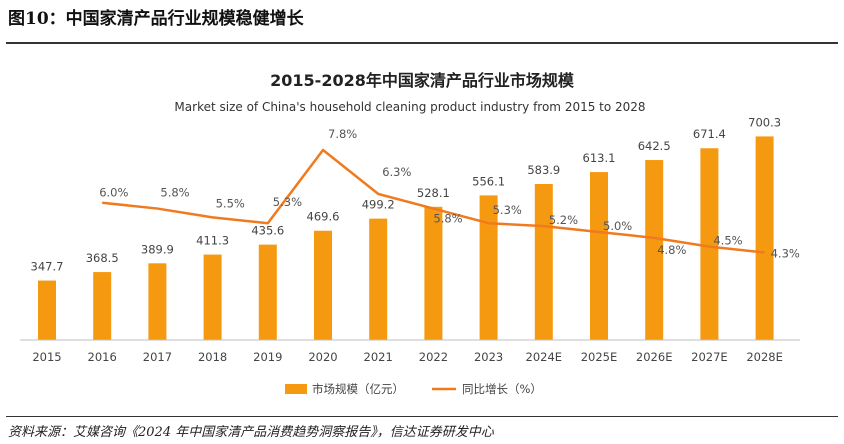  Describe the element at coordinates (378, 357) in the screenshot. I see `x-tick-label: 2021` at that location.